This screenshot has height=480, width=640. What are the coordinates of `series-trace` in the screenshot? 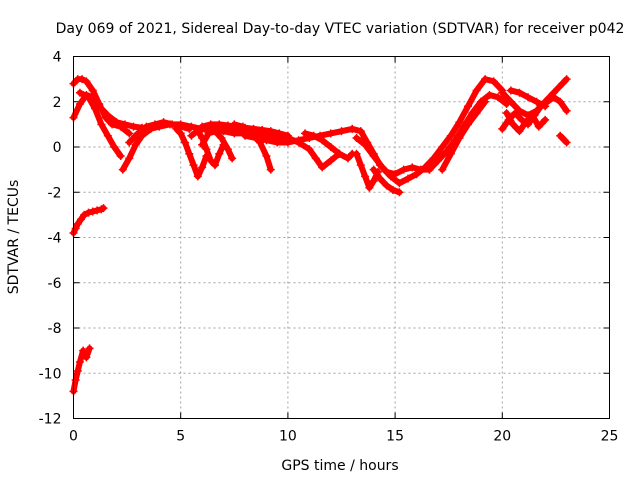 It's located at (464, 135).